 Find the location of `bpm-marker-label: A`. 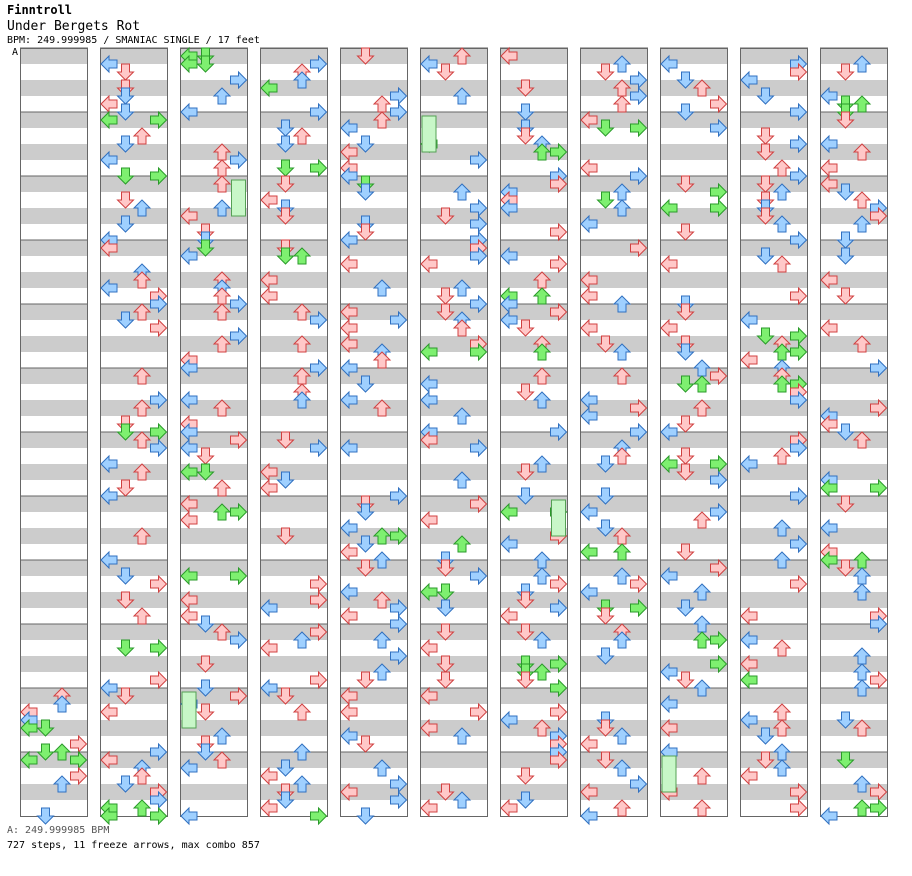

bpm-marker-label: A is located at coordinates (15, 52).